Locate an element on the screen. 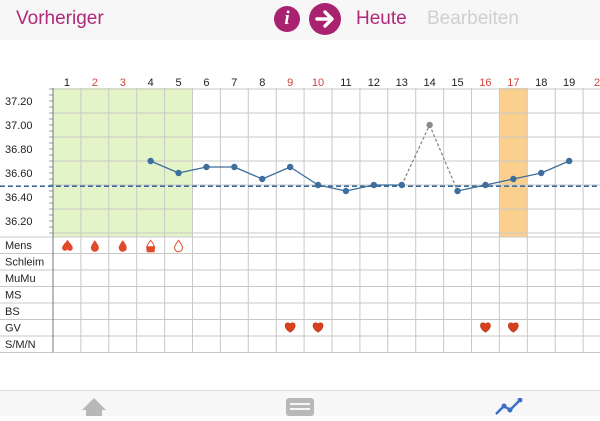  home-icon is located at coordinates (94, 408).